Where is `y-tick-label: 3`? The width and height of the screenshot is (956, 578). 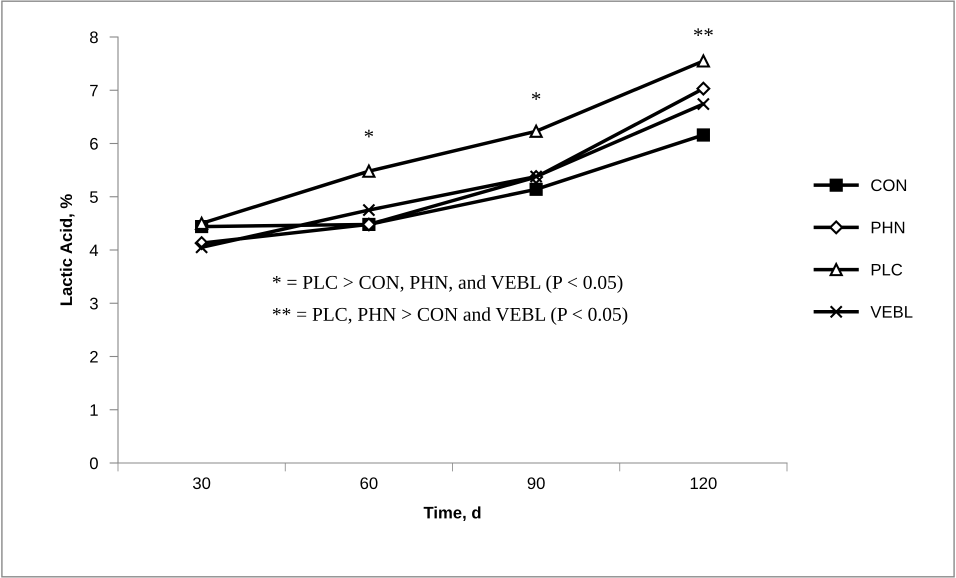 y-tick-label: 3 is located at coordinates (94, 304).